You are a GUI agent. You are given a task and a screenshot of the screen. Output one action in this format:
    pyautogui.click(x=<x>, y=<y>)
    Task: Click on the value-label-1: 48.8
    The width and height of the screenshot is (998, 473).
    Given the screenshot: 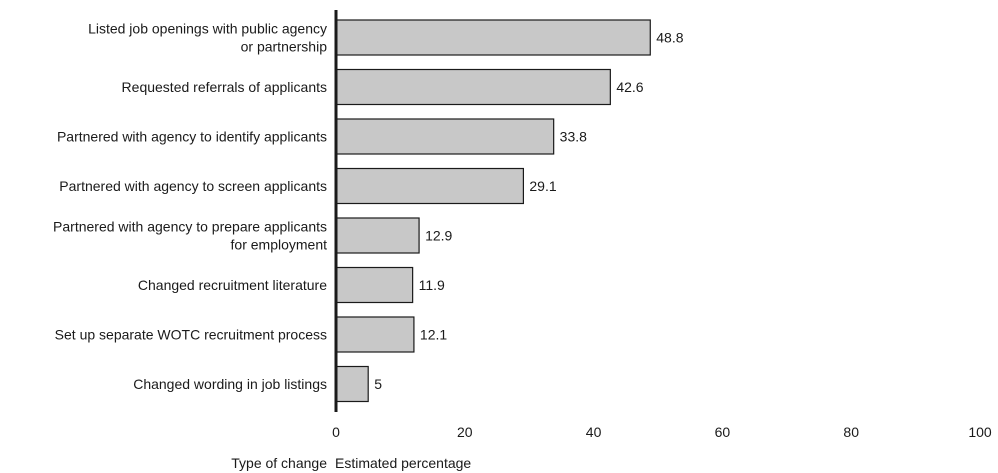 What is the action you would take?
    pyautogui.click(x=669, y=38)
    